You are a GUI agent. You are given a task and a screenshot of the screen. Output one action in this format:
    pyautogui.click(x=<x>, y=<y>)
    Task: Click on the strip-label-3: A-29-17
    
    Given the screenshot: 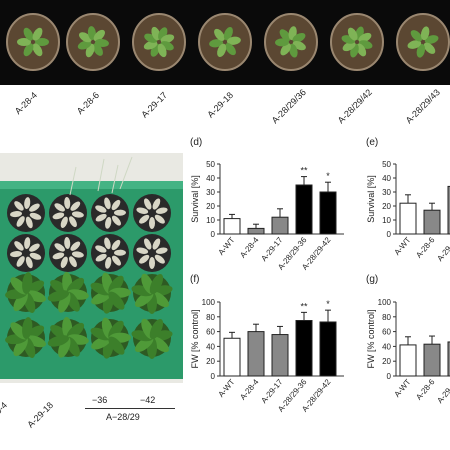 What is the action you would take?
    pyautogui.click(x=154, y=105)
    